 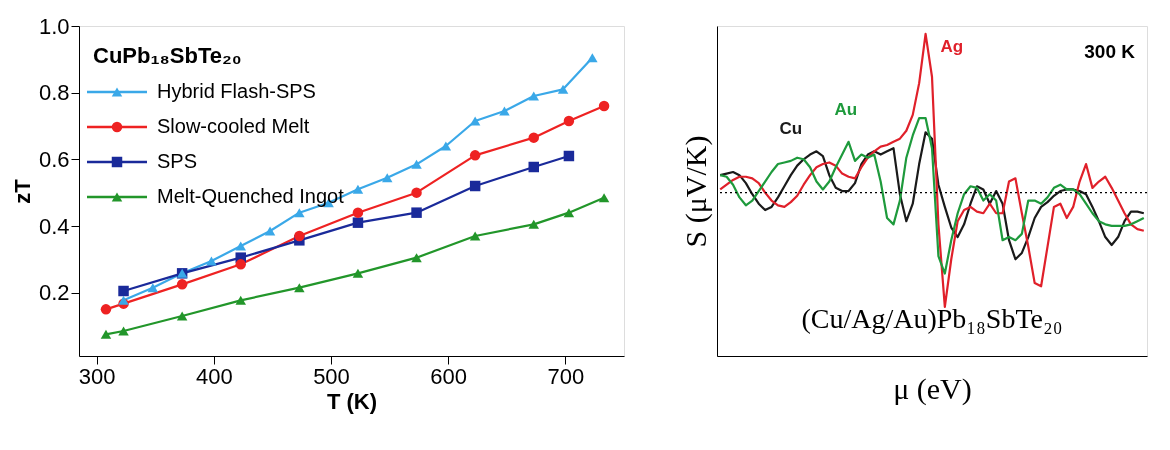 What do you see at coordinates (54, 293) in the screenshot?
I see `y-tick-label: 0.2` at bounding box center [54, 293].